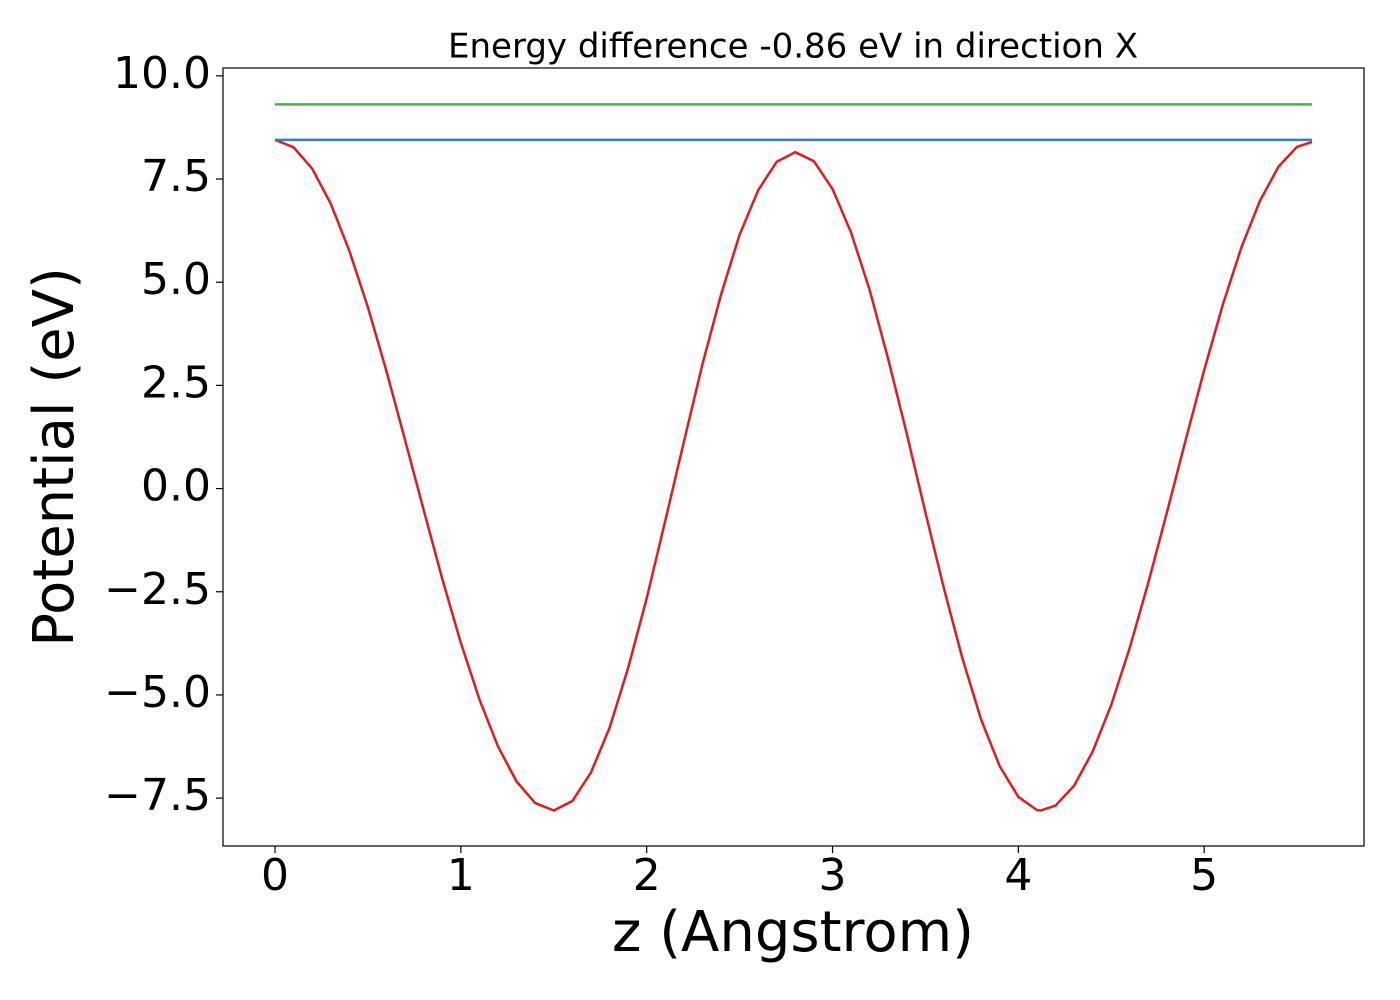 The width and height of the screenshot is (1400, 1000). Describe the element at coordinates (793, 932) in the screenshot. I see `x-axis-label: z (Angstrom)` at that location.